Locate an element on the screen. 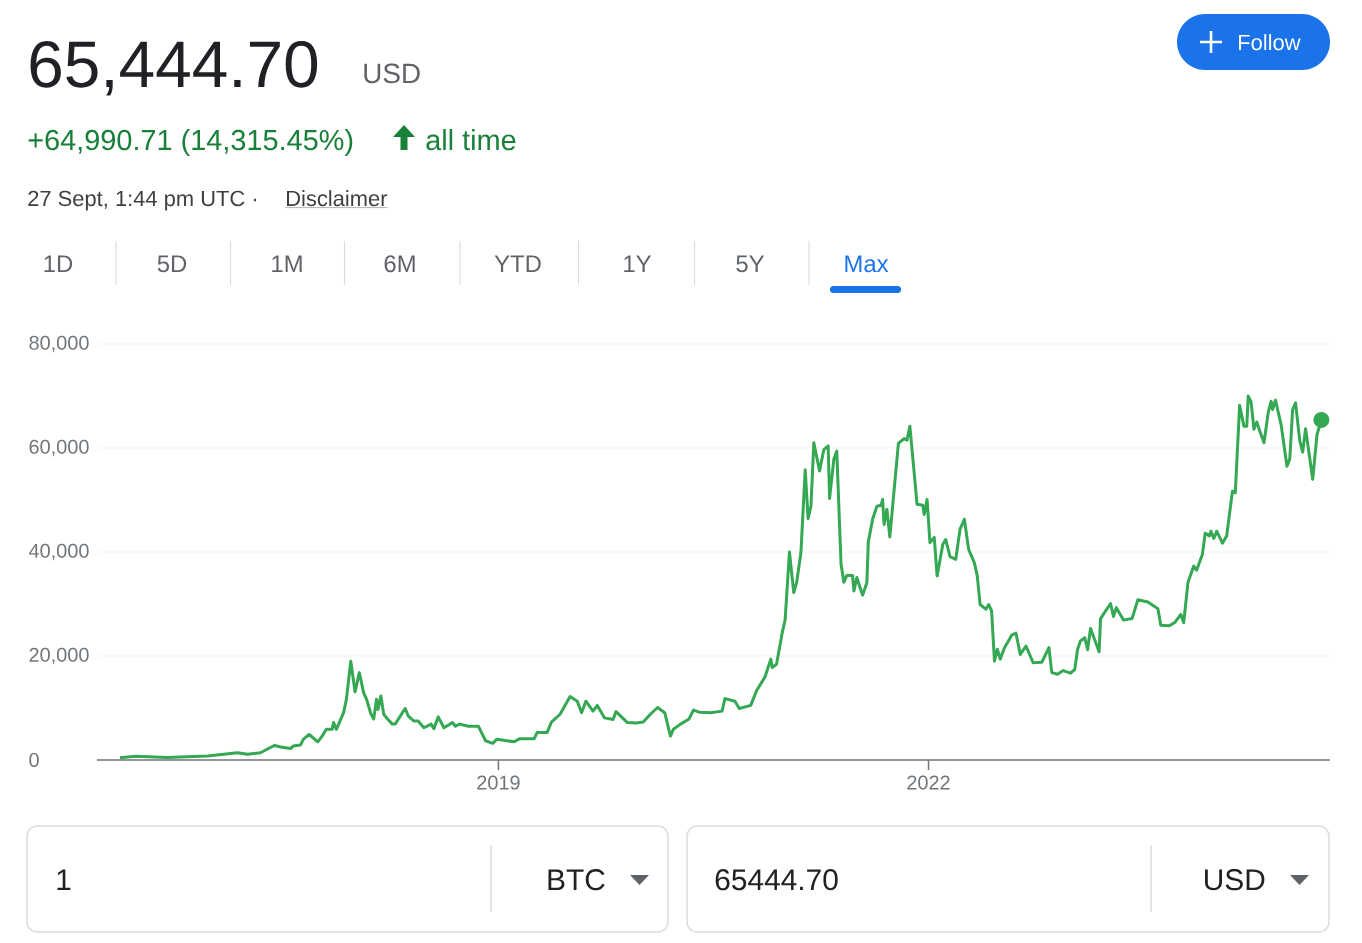  text: 1M is located at coordinates (287, 263).